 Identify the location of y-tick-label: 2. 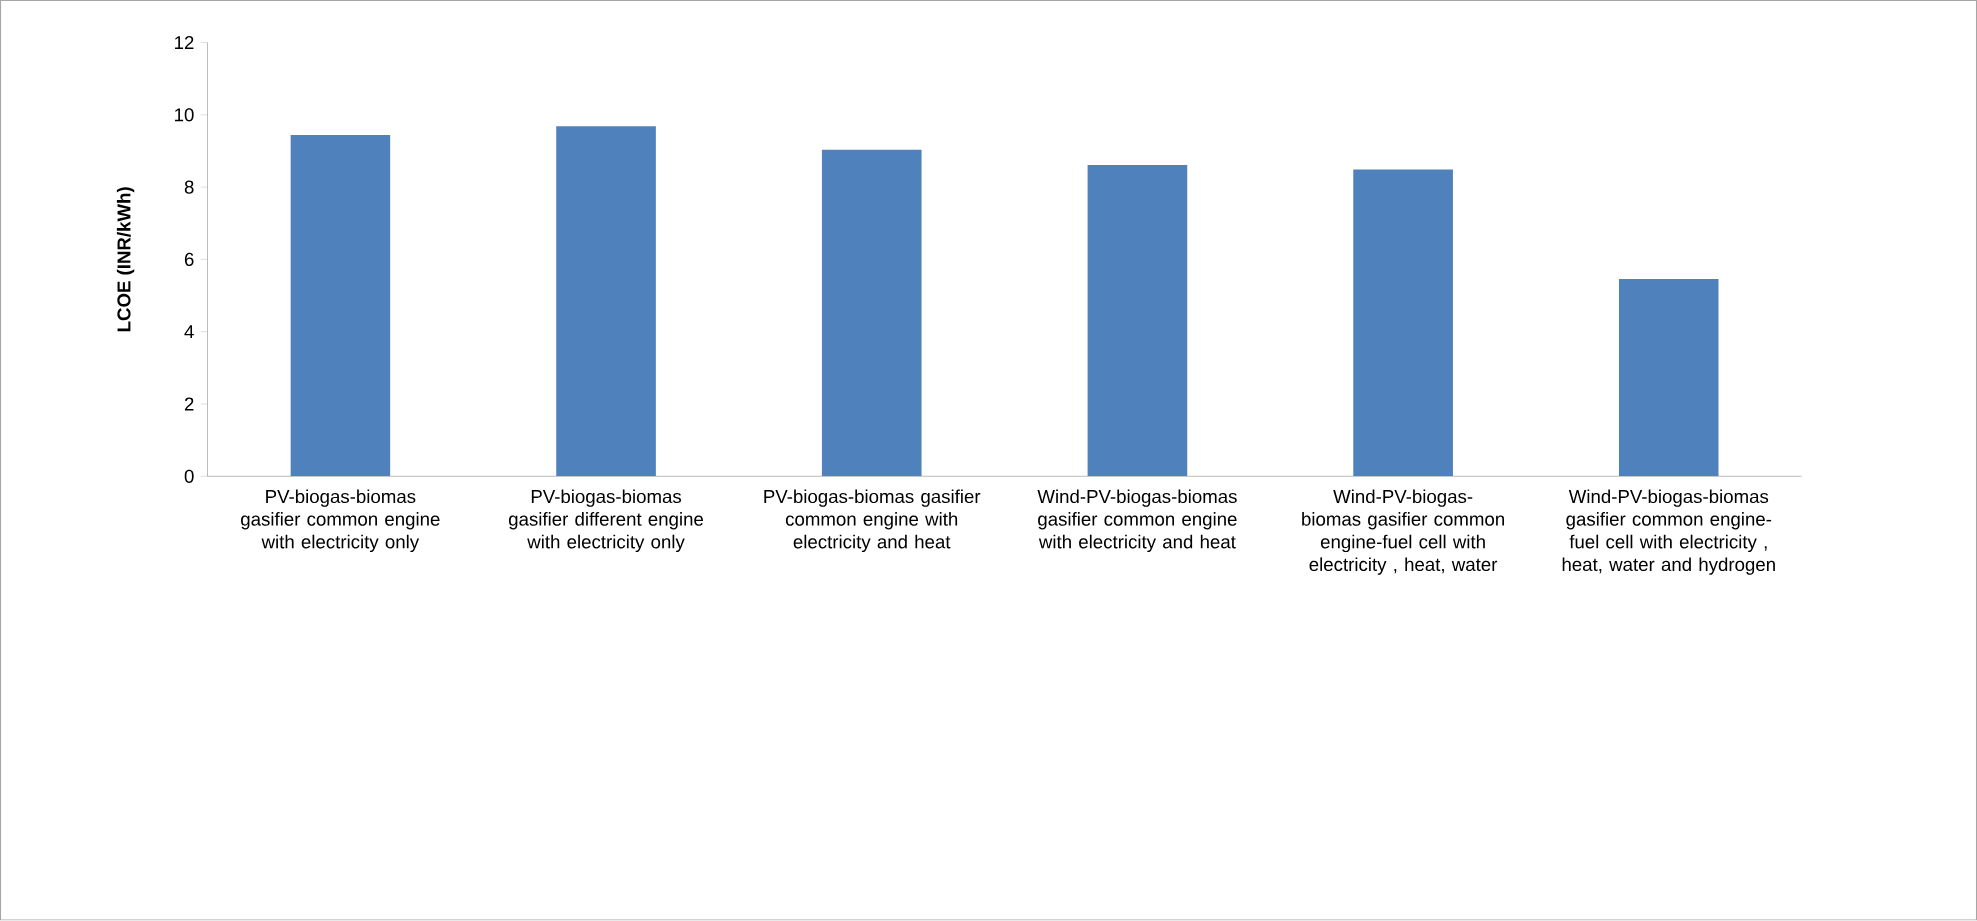
(189, 404).